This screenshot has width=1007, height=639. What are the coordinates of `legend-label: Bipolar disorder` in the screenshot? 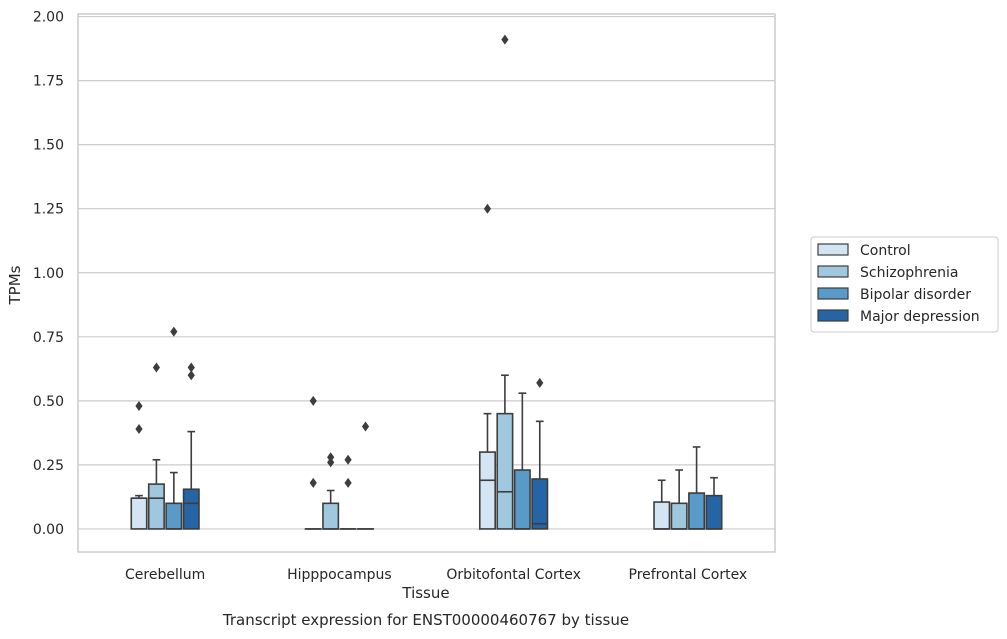 It's located at (915, 295).